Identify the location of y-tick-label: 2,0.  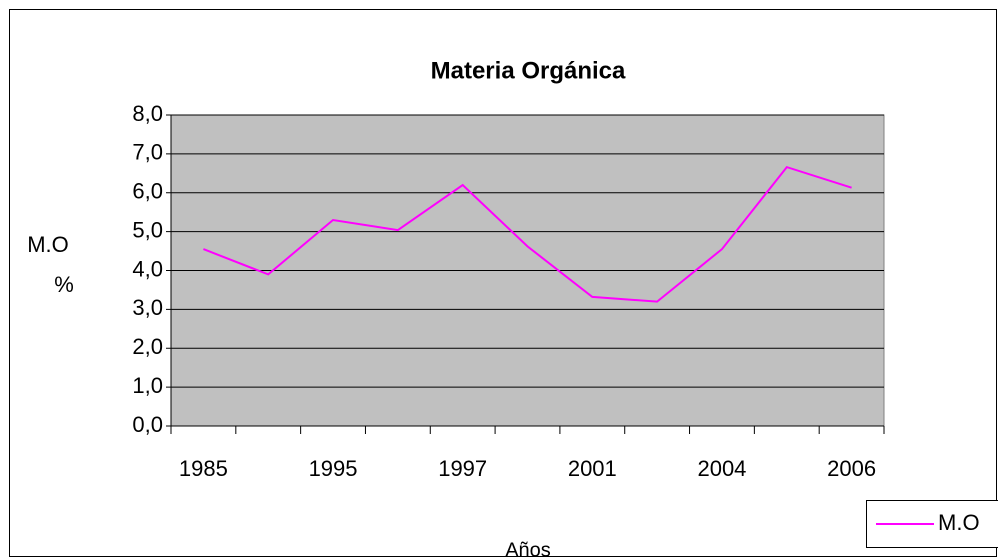
(147, 346).